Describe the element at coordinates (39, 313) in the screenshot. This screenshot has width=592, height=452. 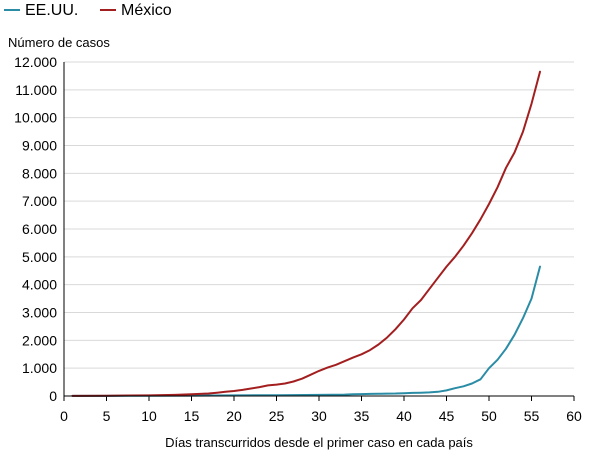
I see `y-tick-label: 3.000` at that location.